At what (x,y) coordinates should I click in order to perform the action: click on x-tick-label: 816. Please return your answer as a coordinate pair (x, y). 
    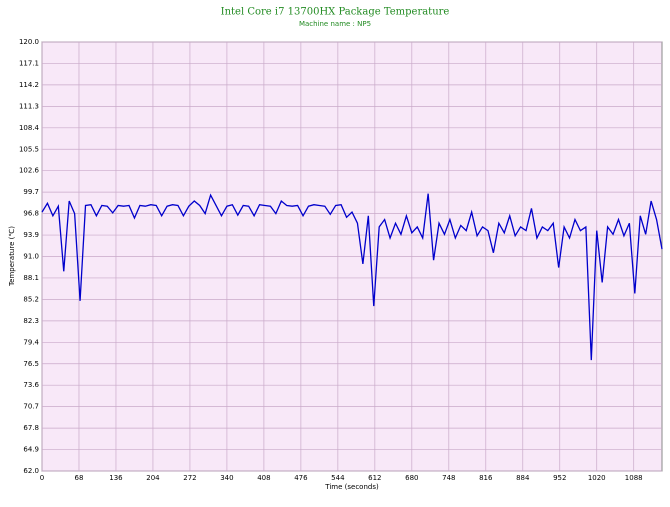
    Looking at the image, I should click on (486, 478).